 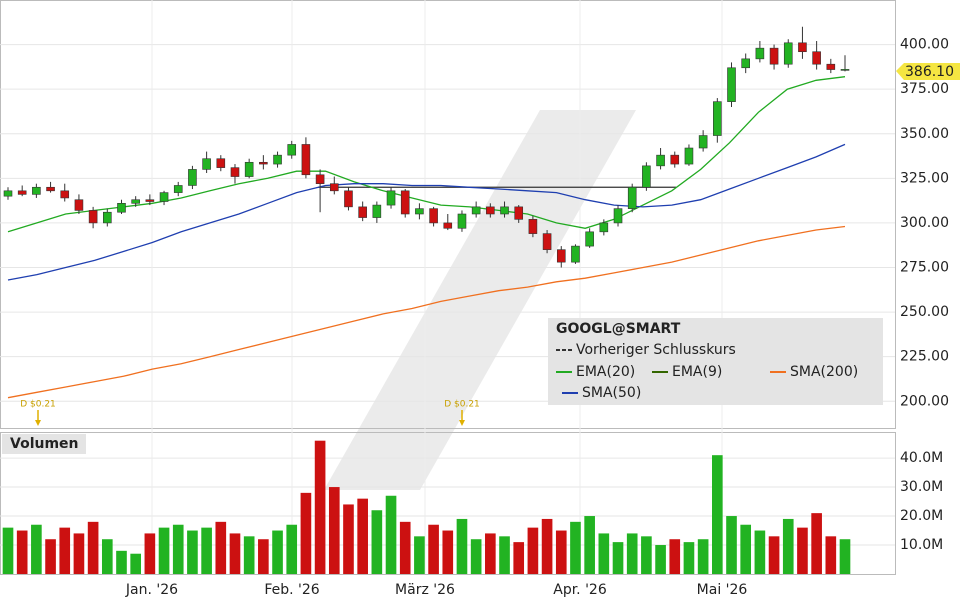 I want to click on x-tick-label: Mai '26, so click(x=722, y=590).